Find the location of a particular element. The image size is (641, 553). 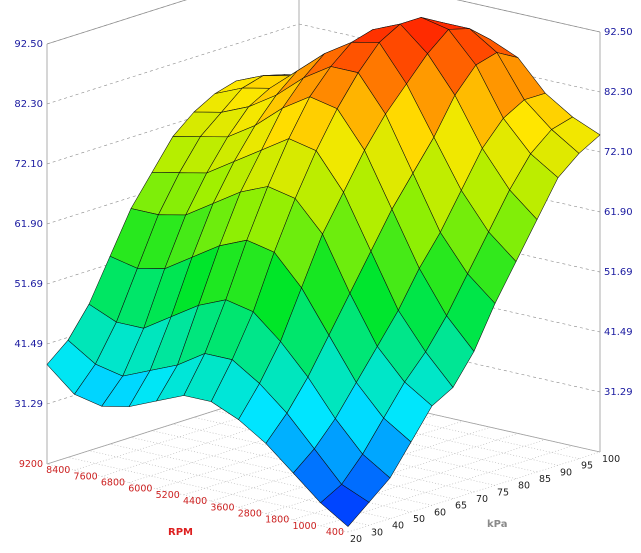

z-axis-labels-left: 31.29 41.49 51.69 61.90 72.10 82.30 92.50 is located at coordinates (28, 224).